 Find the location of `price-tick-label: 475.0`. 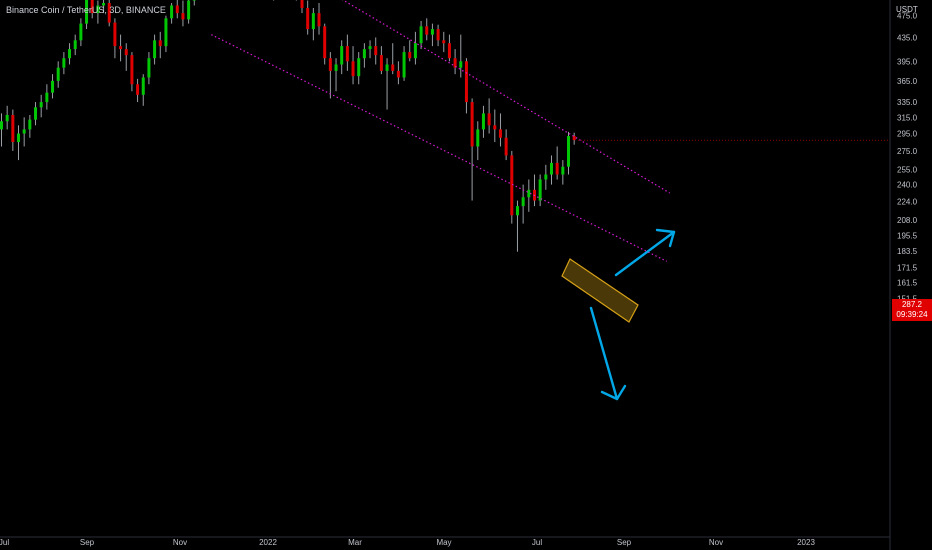

price-tick-label: 475.0 is located at coordinates (907, 16).